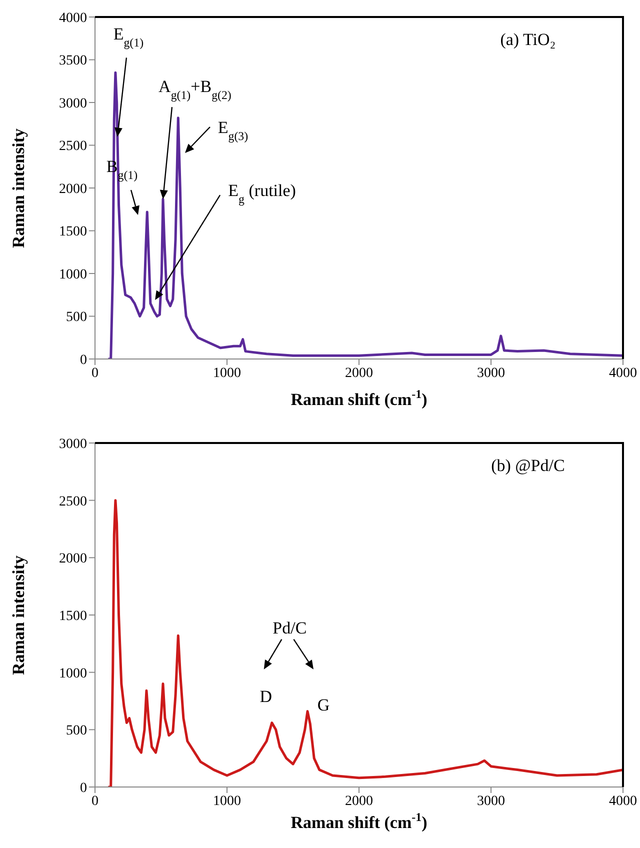 This screenshot has height=848, width=640. I want to click on annotation: G, so click(323, 704).